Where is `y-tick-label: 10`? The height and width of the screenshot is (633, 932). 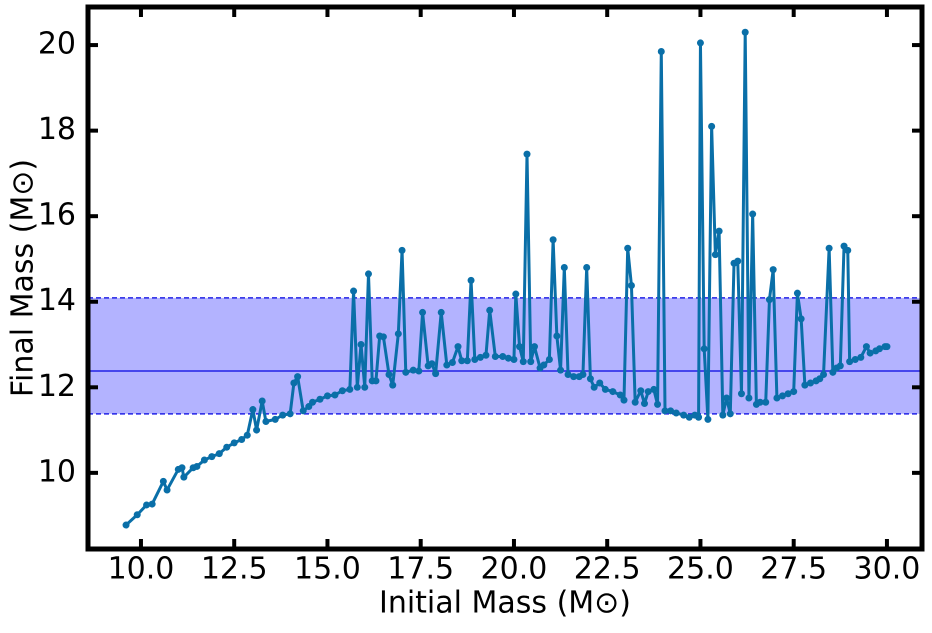 y-tick-label: 10 is located at coordinates (57, 471).